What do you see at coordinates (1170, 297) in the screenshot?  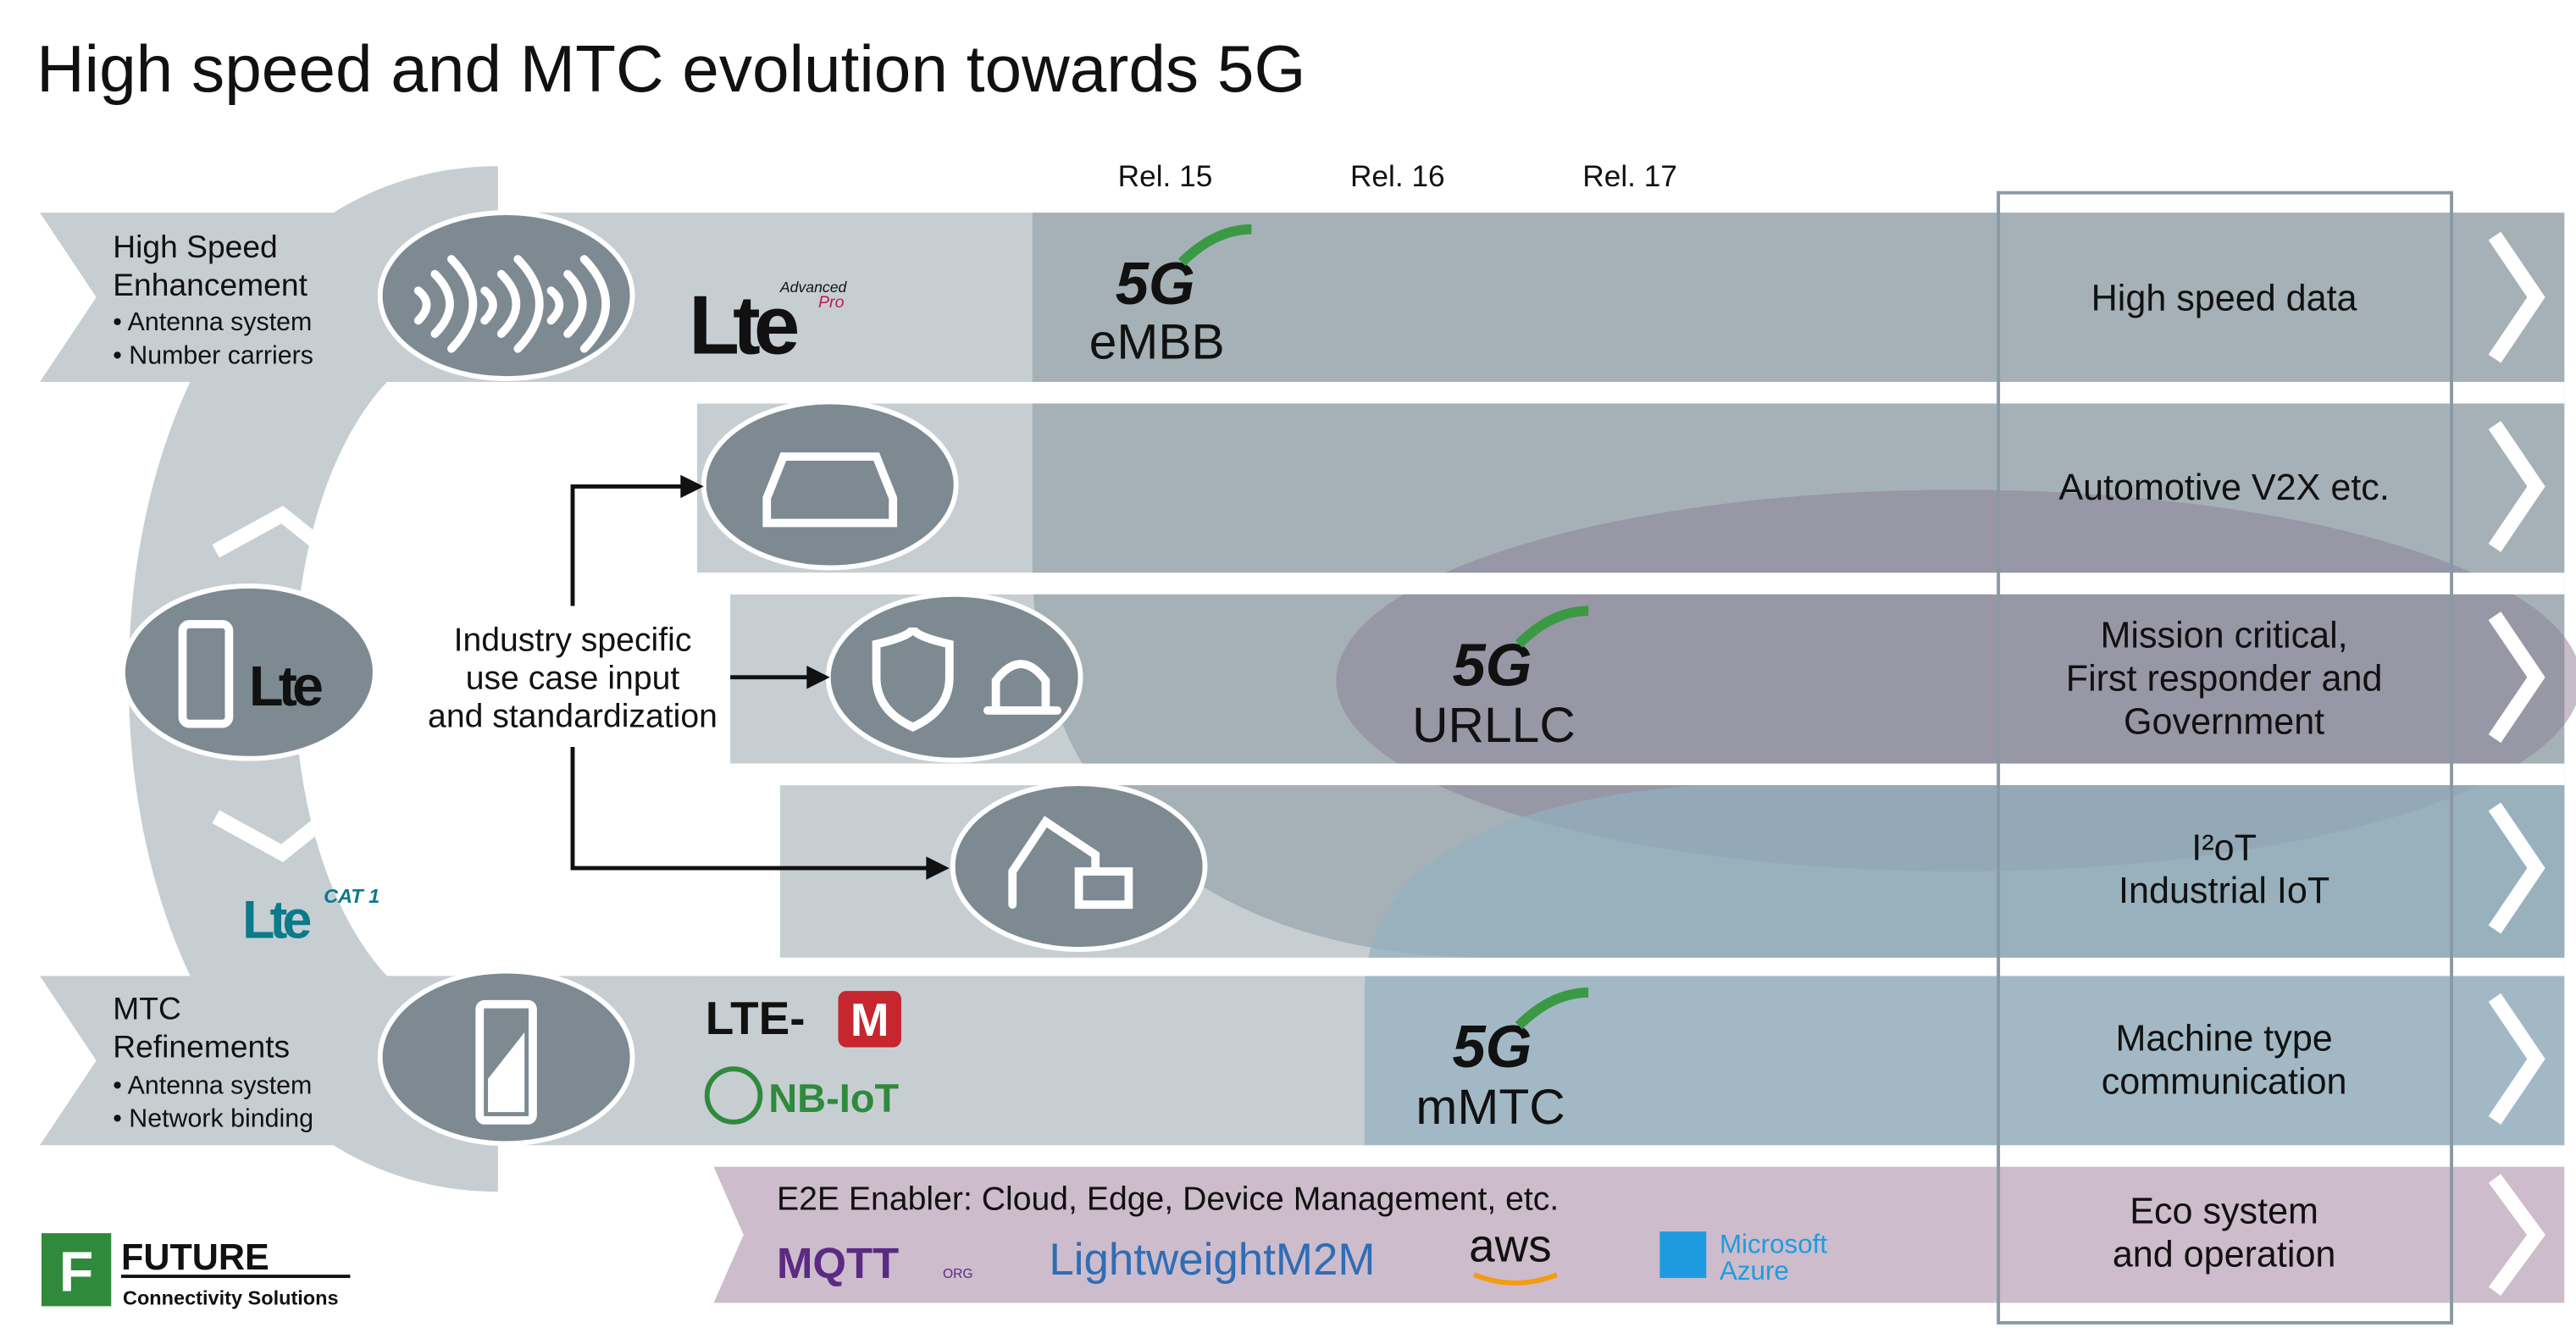 I see `fiveg-embb: 5G eMBB` at bounding box center [1170, 297].